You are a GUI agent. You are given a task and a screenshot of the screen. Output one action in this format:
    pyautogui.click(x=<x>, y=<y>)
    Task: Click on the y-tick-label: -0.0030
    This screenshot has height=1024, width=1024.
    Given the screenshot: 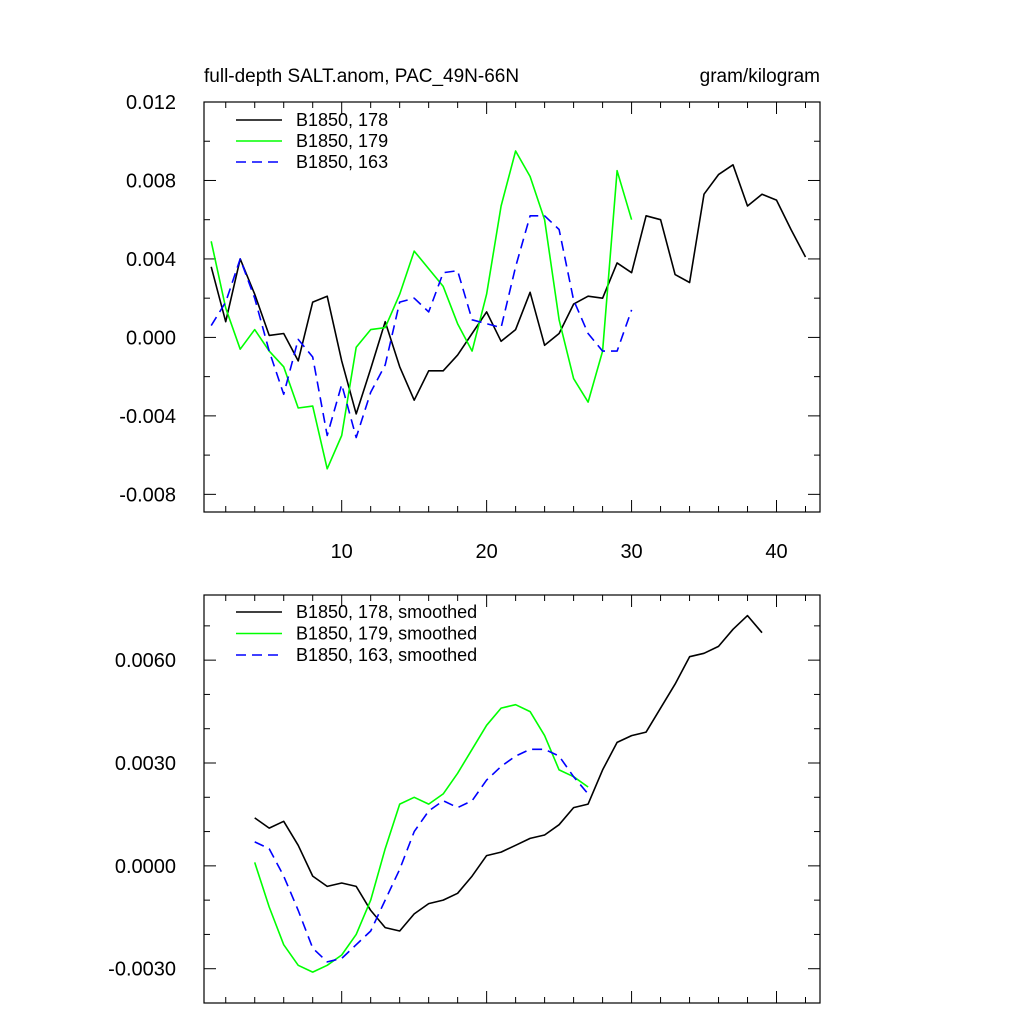 What is the action you would take?
    pyautogui.click(x=142, y=970)
    